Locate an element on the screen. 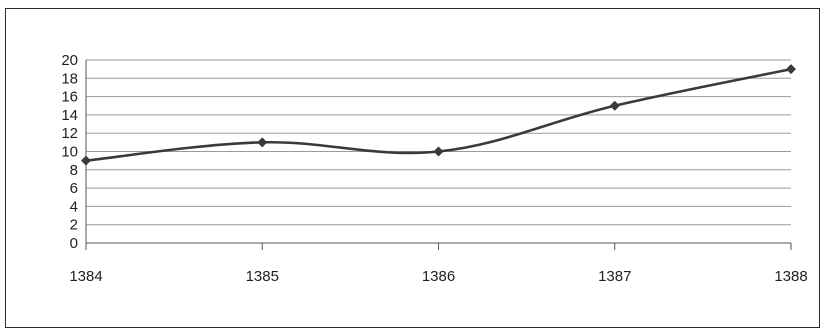  x-axis-ticks: 1384 1385 1386 1387 1388 is located at coordinates (438, 264).